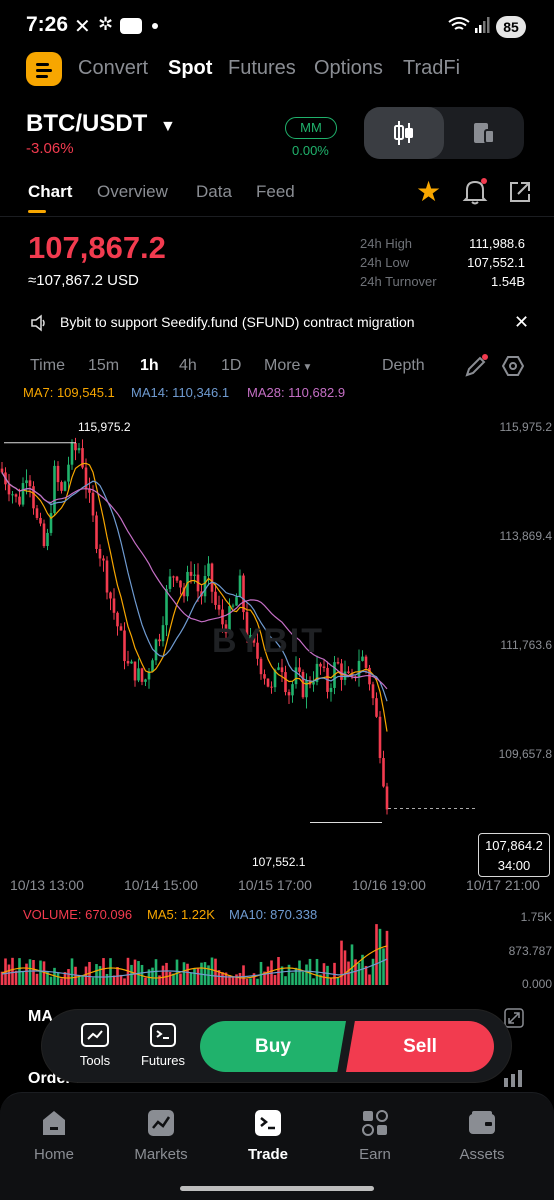 Image resolution: width=554 pixels, height=1200 pixels. I want to click on tf-more: More ▼, so click(288, 366).